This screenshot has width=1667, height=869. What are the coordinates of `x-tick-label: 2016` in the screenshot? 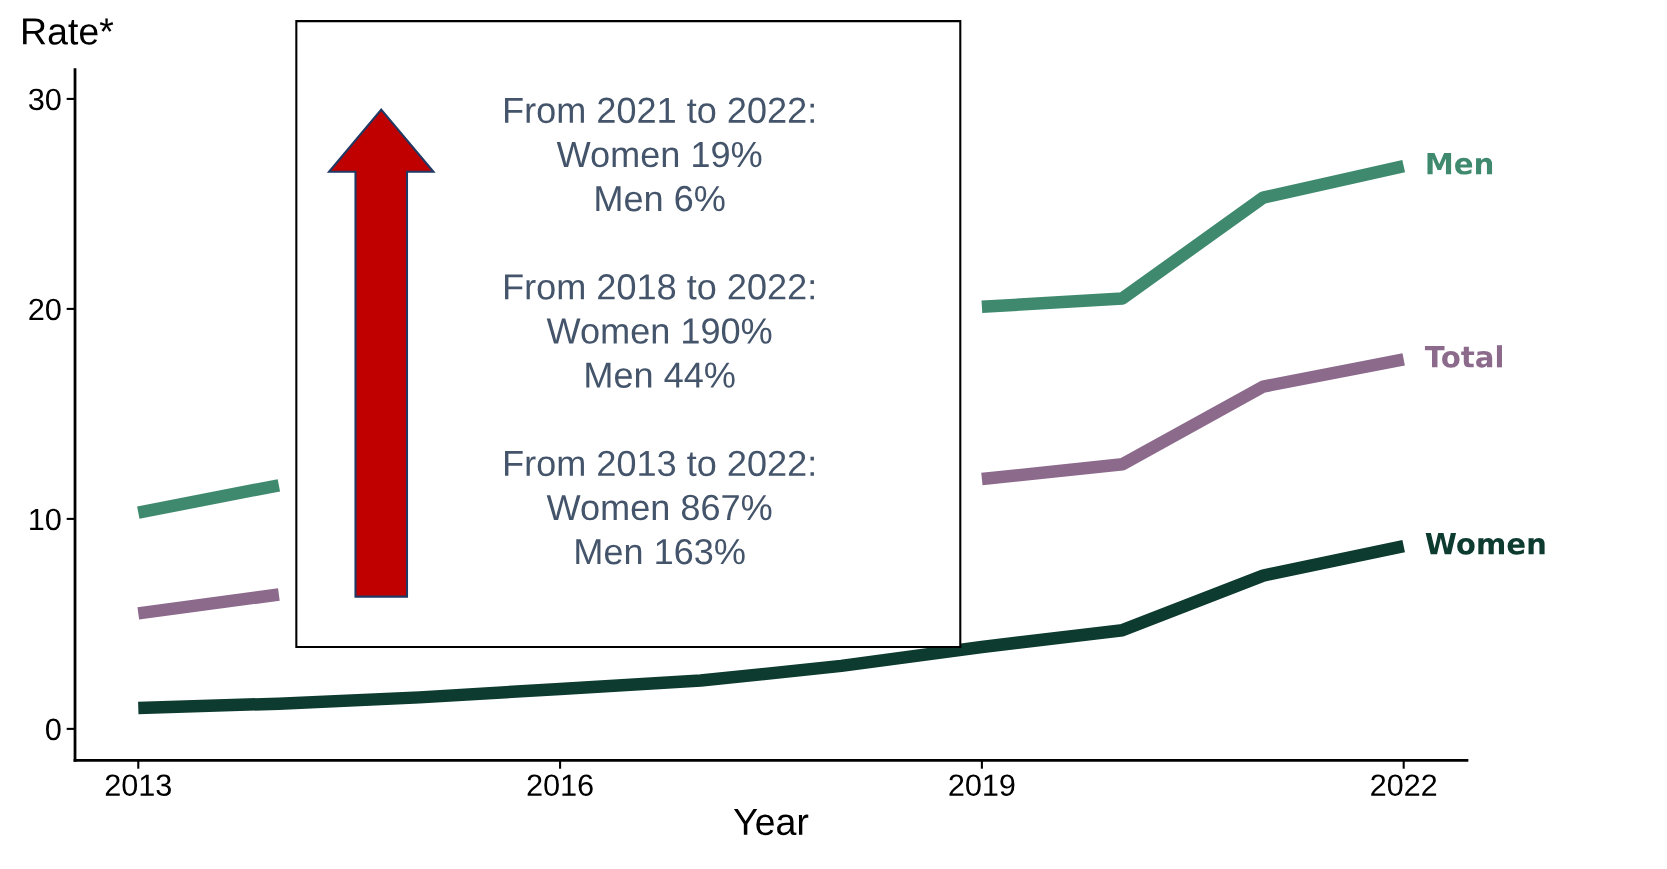 It's located at (560, 785).